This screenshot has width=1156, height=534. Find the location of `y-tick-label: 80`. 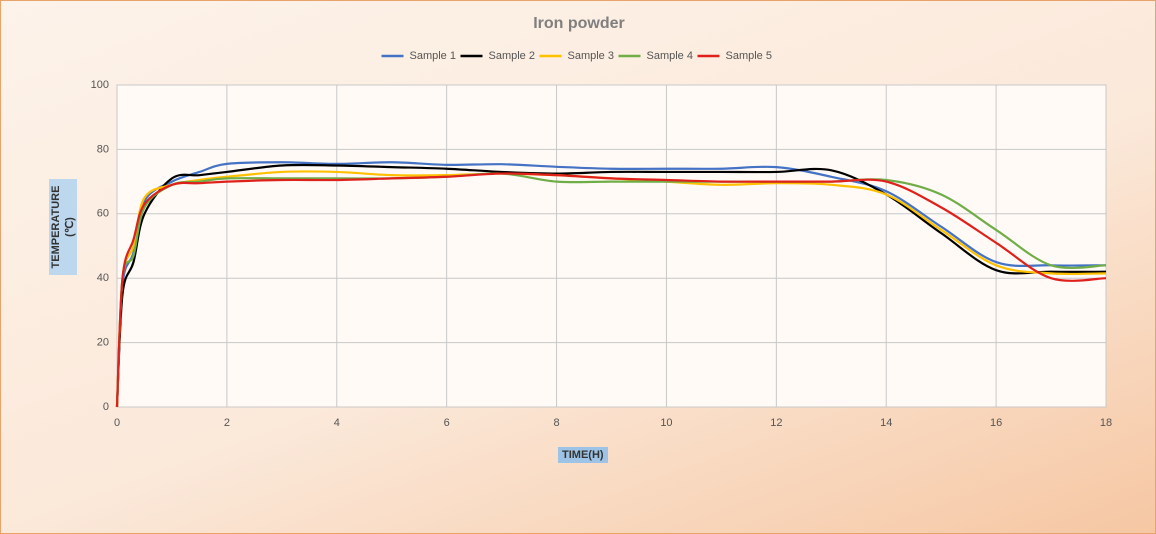

y-tick-label: 80 is located at coordinates (103, 149).